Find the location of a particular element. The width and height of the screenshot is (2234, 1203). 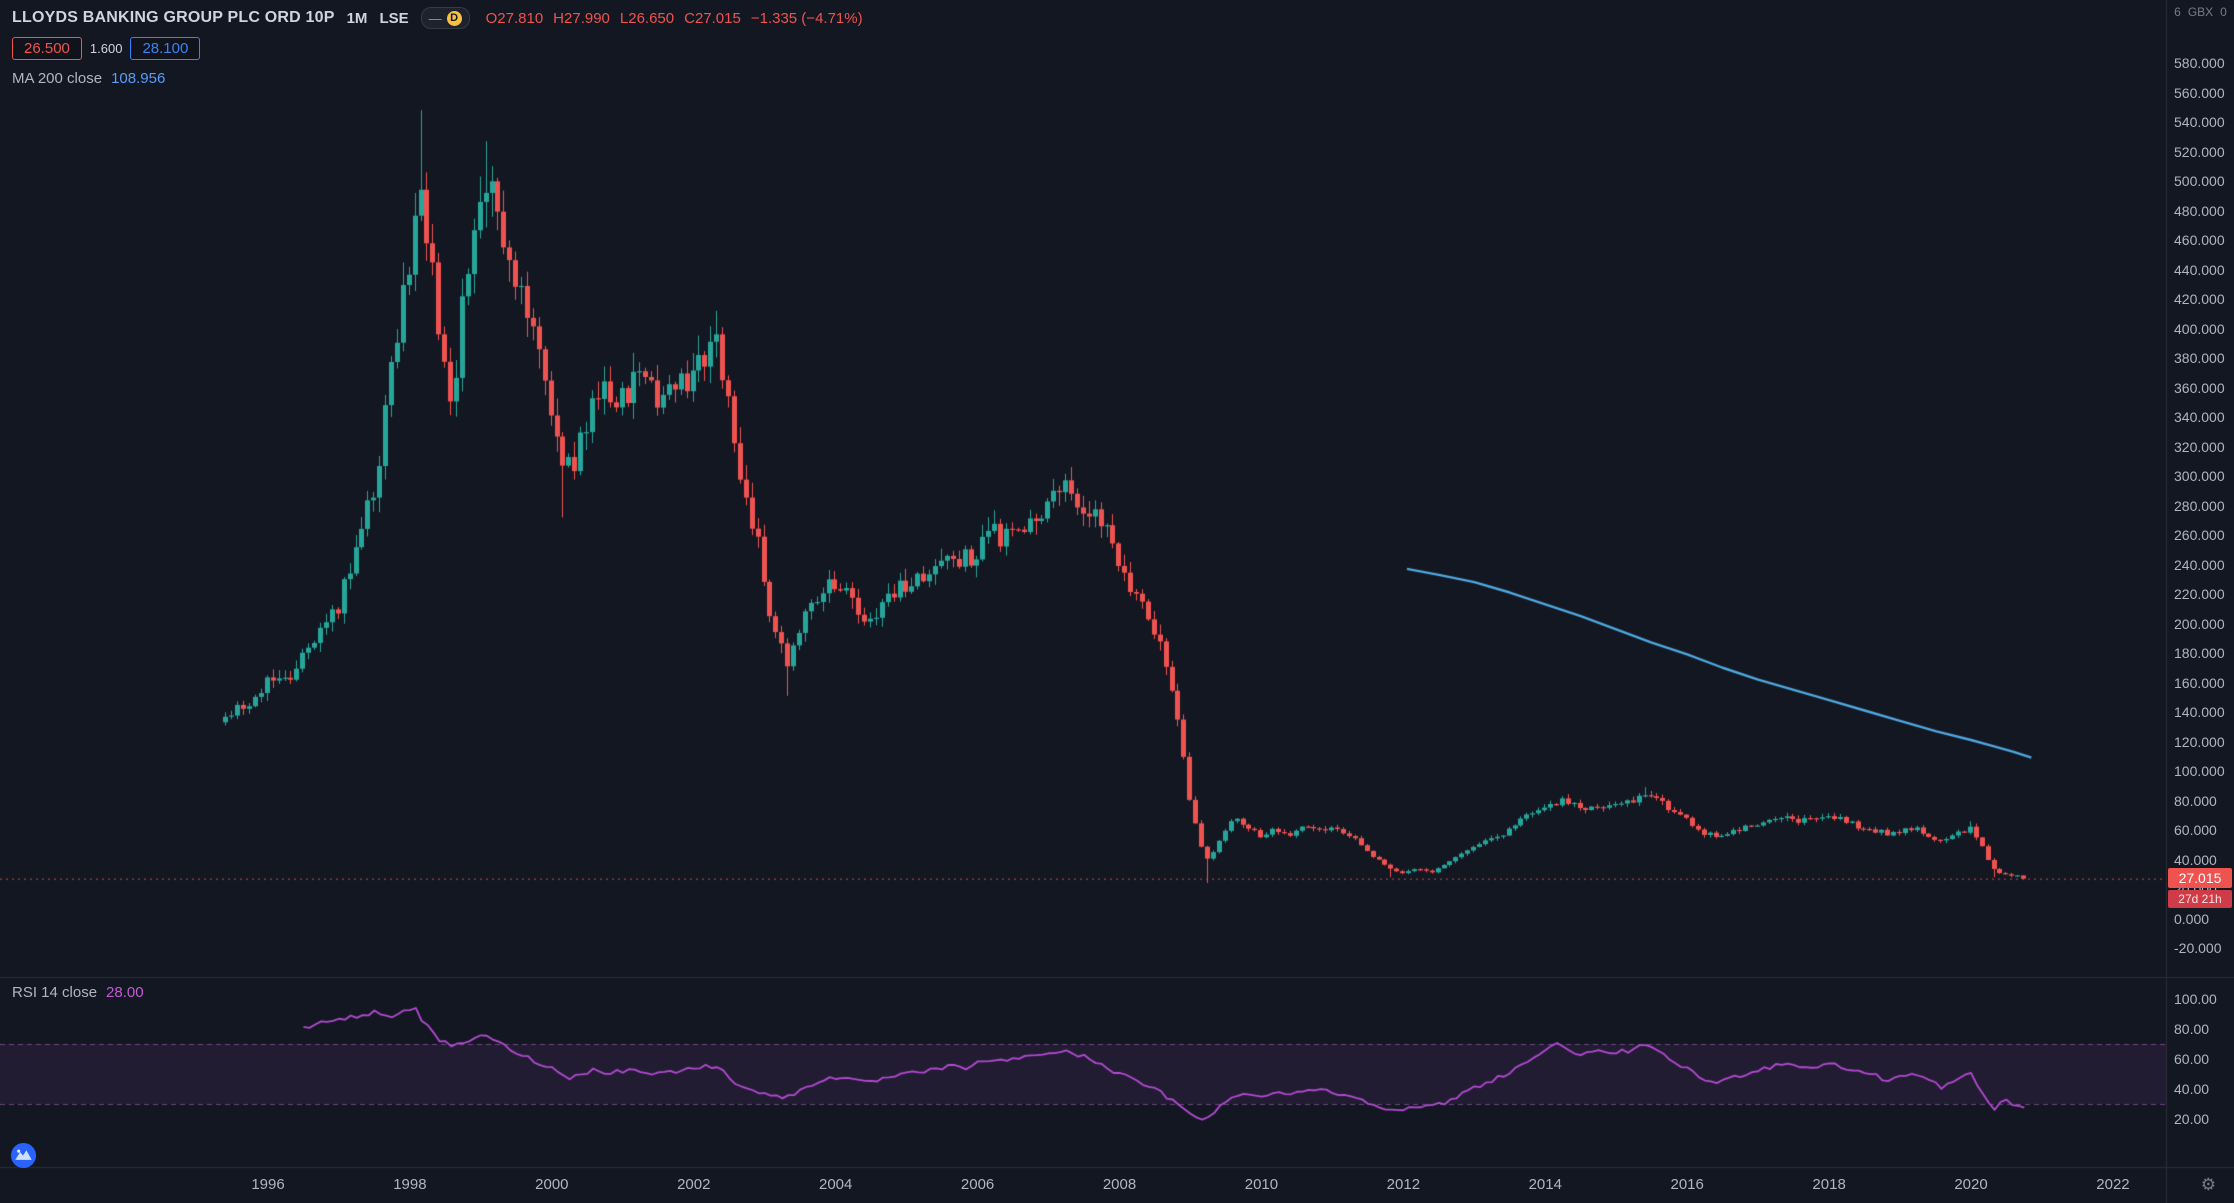

close-value: C27.015 is located at coordinates (712, 18).